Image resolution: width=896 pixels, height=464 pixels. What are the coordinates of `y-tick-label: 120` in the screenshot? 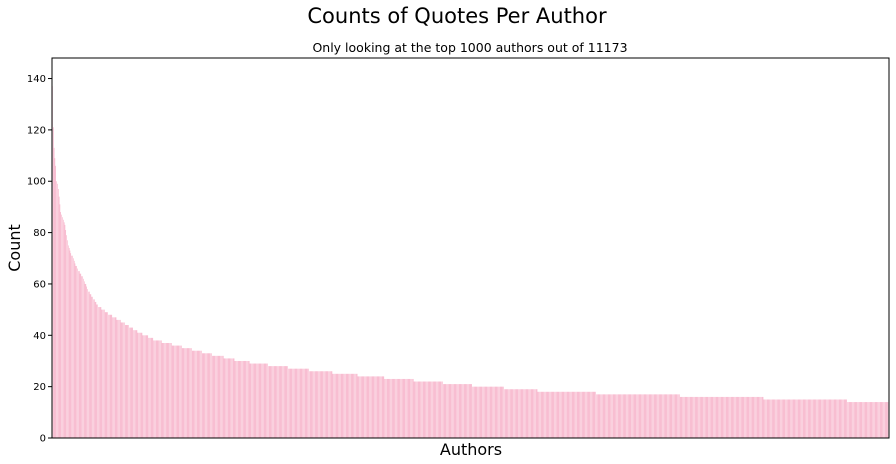 It's located at (36, 130).